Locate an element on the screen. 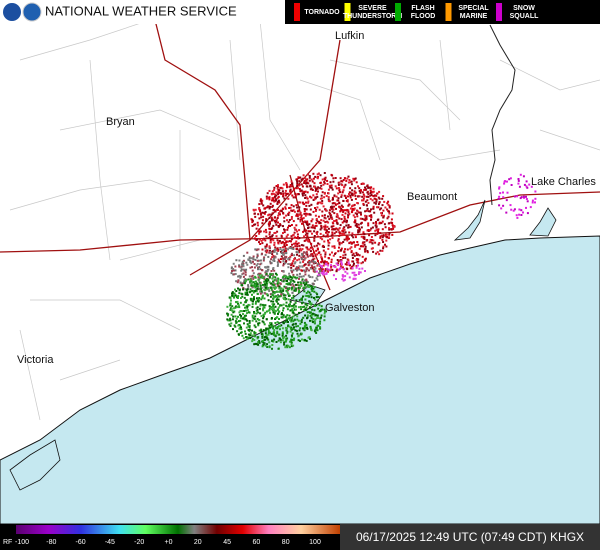 This screenshot has height=555, width=600. legend-label: SPECIAL is located at coordinates (473, 8).